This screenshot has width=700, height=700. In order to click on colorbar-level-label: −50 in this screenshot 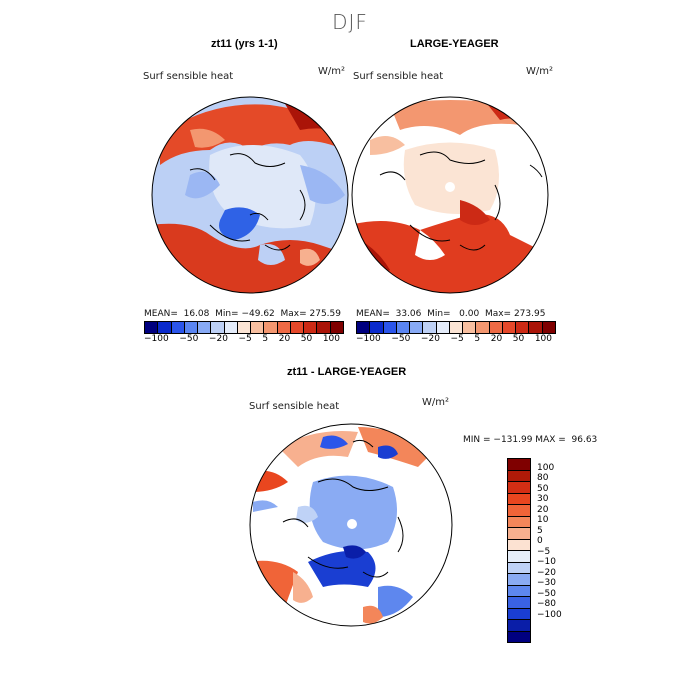, I will do `click(546, 593)`.